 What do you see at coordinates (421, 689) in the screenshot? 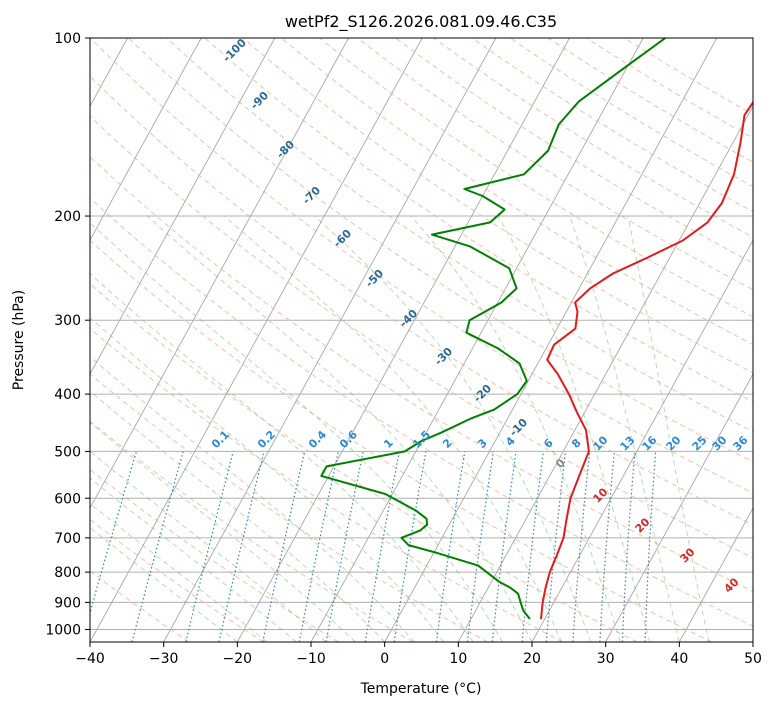
I see `x-axis-label: Temperature (°C)` at bounding box center [421, 689].